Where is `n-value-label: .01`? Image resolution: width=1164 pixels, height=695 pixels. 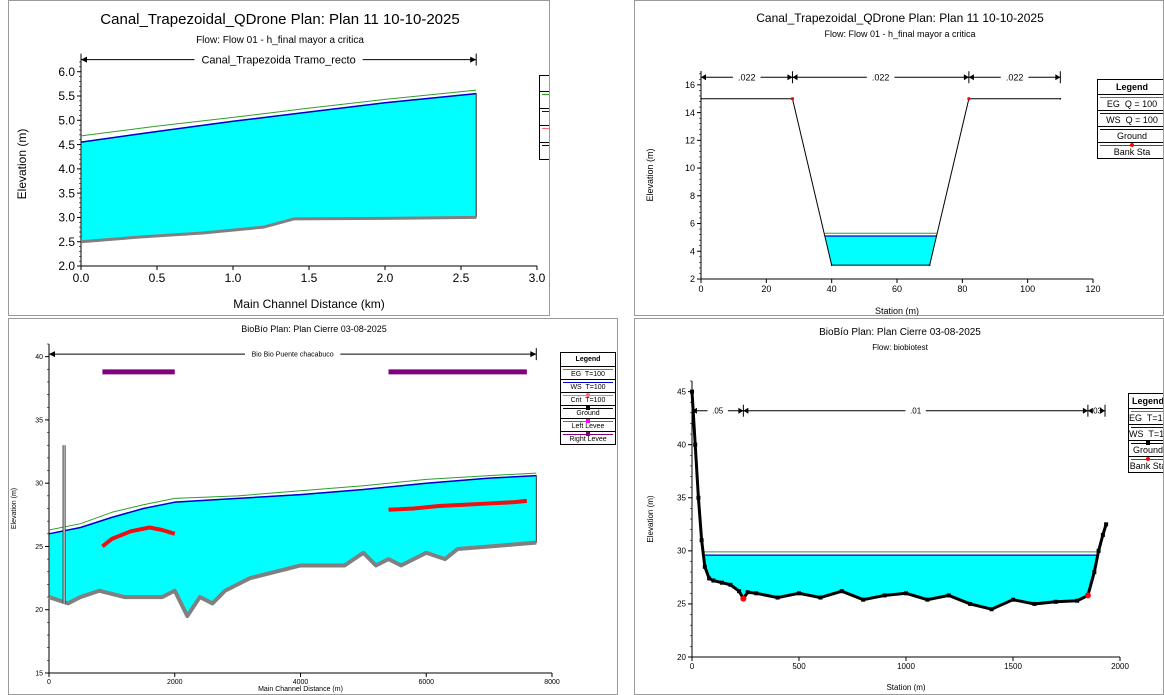 n-value-label: .01 is located at coordinates (916, 411).